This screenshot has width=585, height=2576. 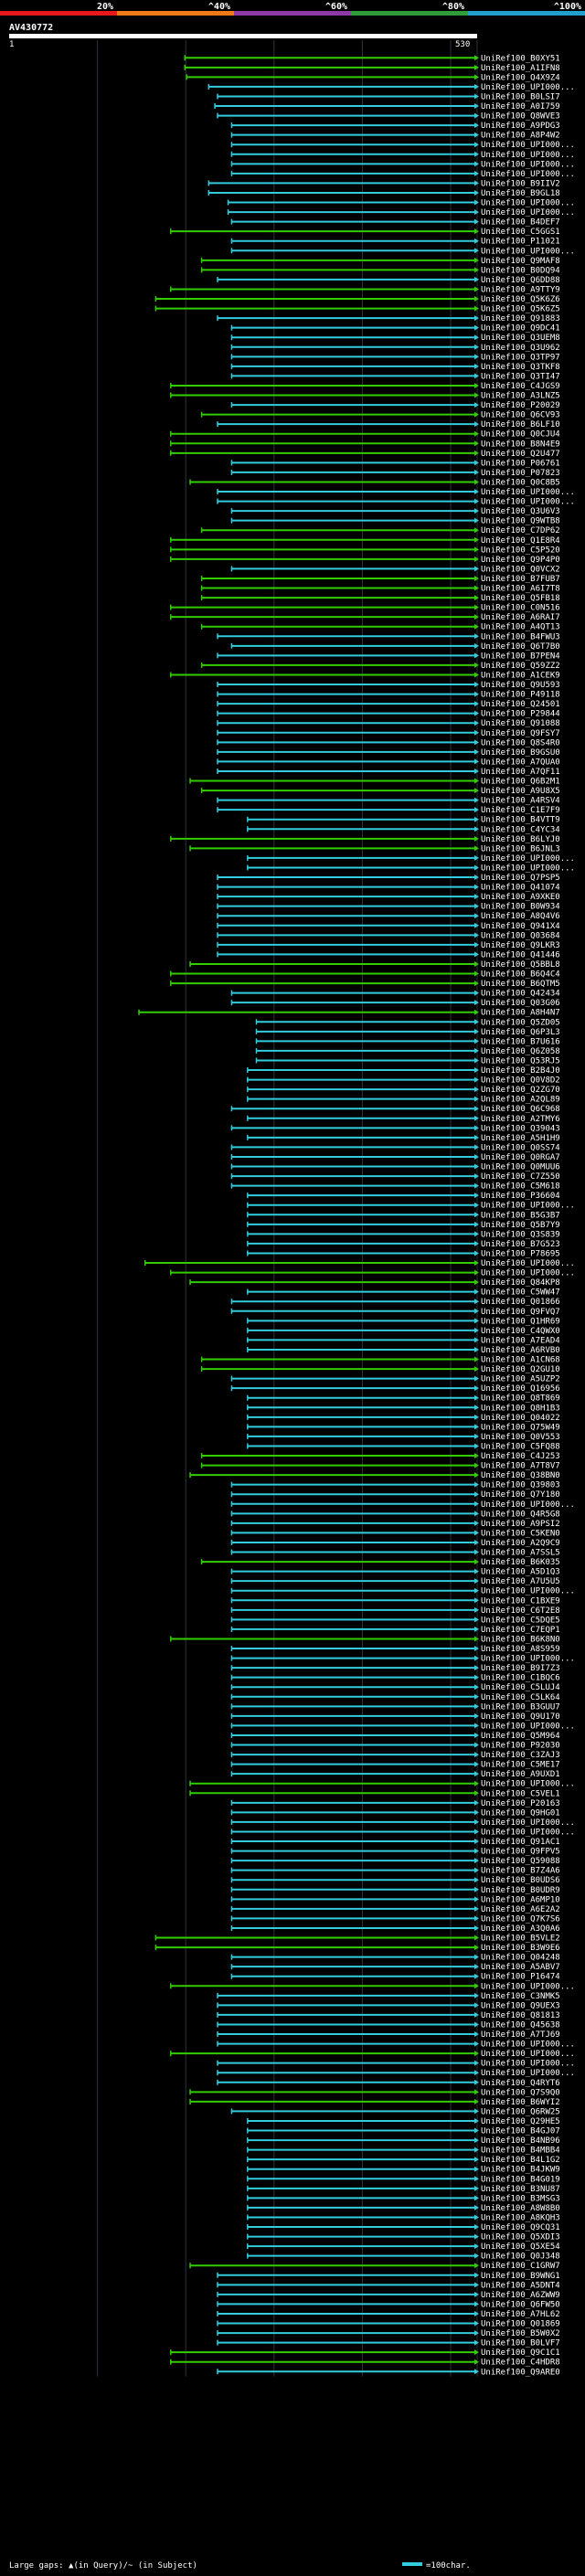 I want to click on hit-label: UniRef100_Q3TI47, so click(x=520, y=376).